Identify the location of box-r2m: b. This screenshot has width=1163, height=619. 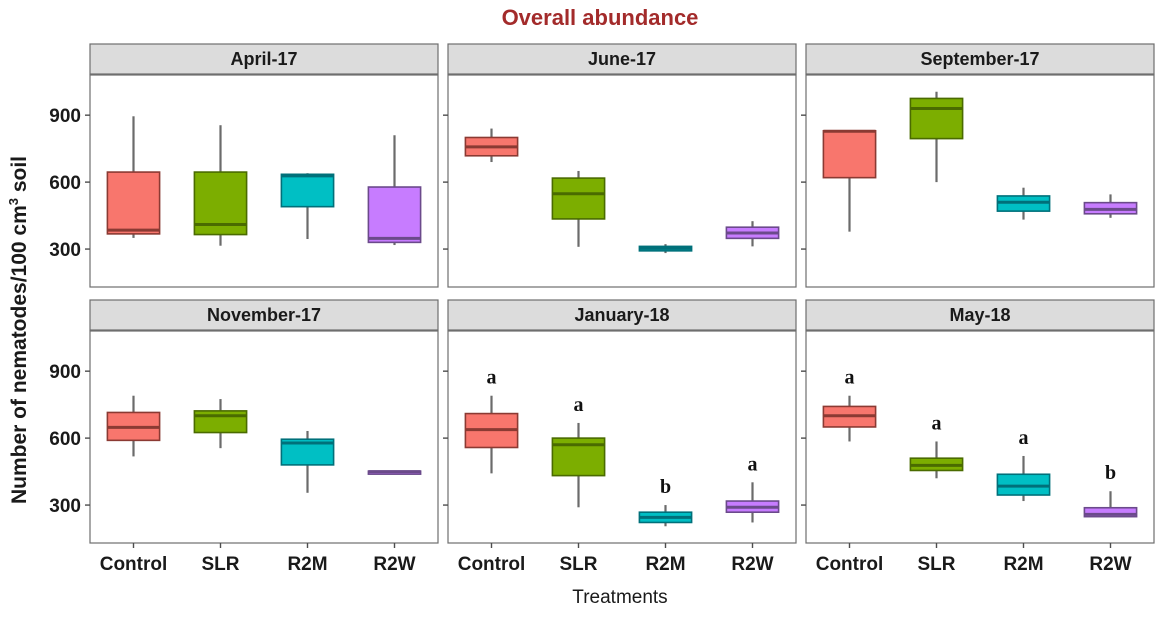
(665, 501).